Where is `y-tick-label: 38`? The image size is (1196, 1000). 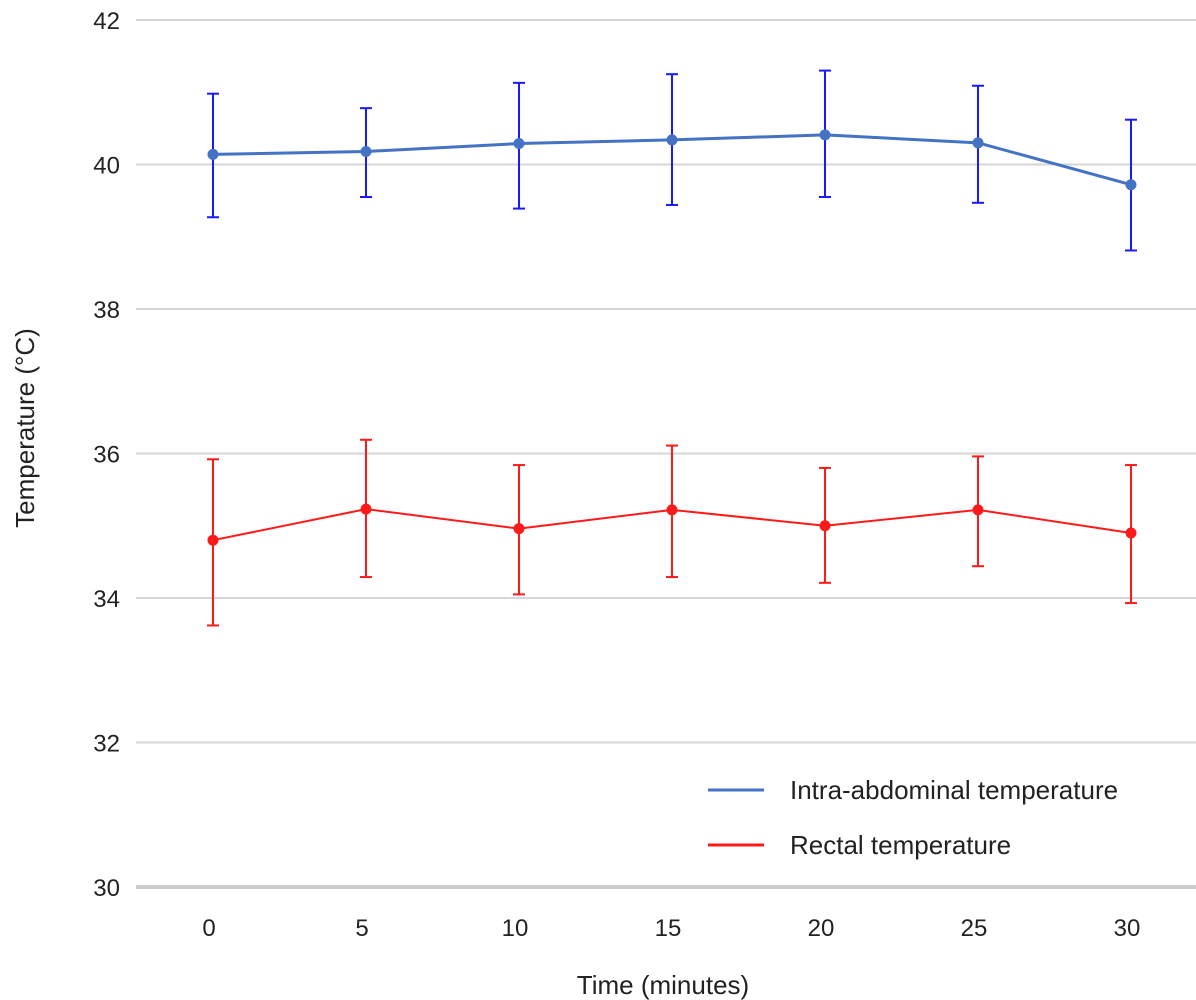 y-tick-label: 38 is located at coordinates (106, 310).